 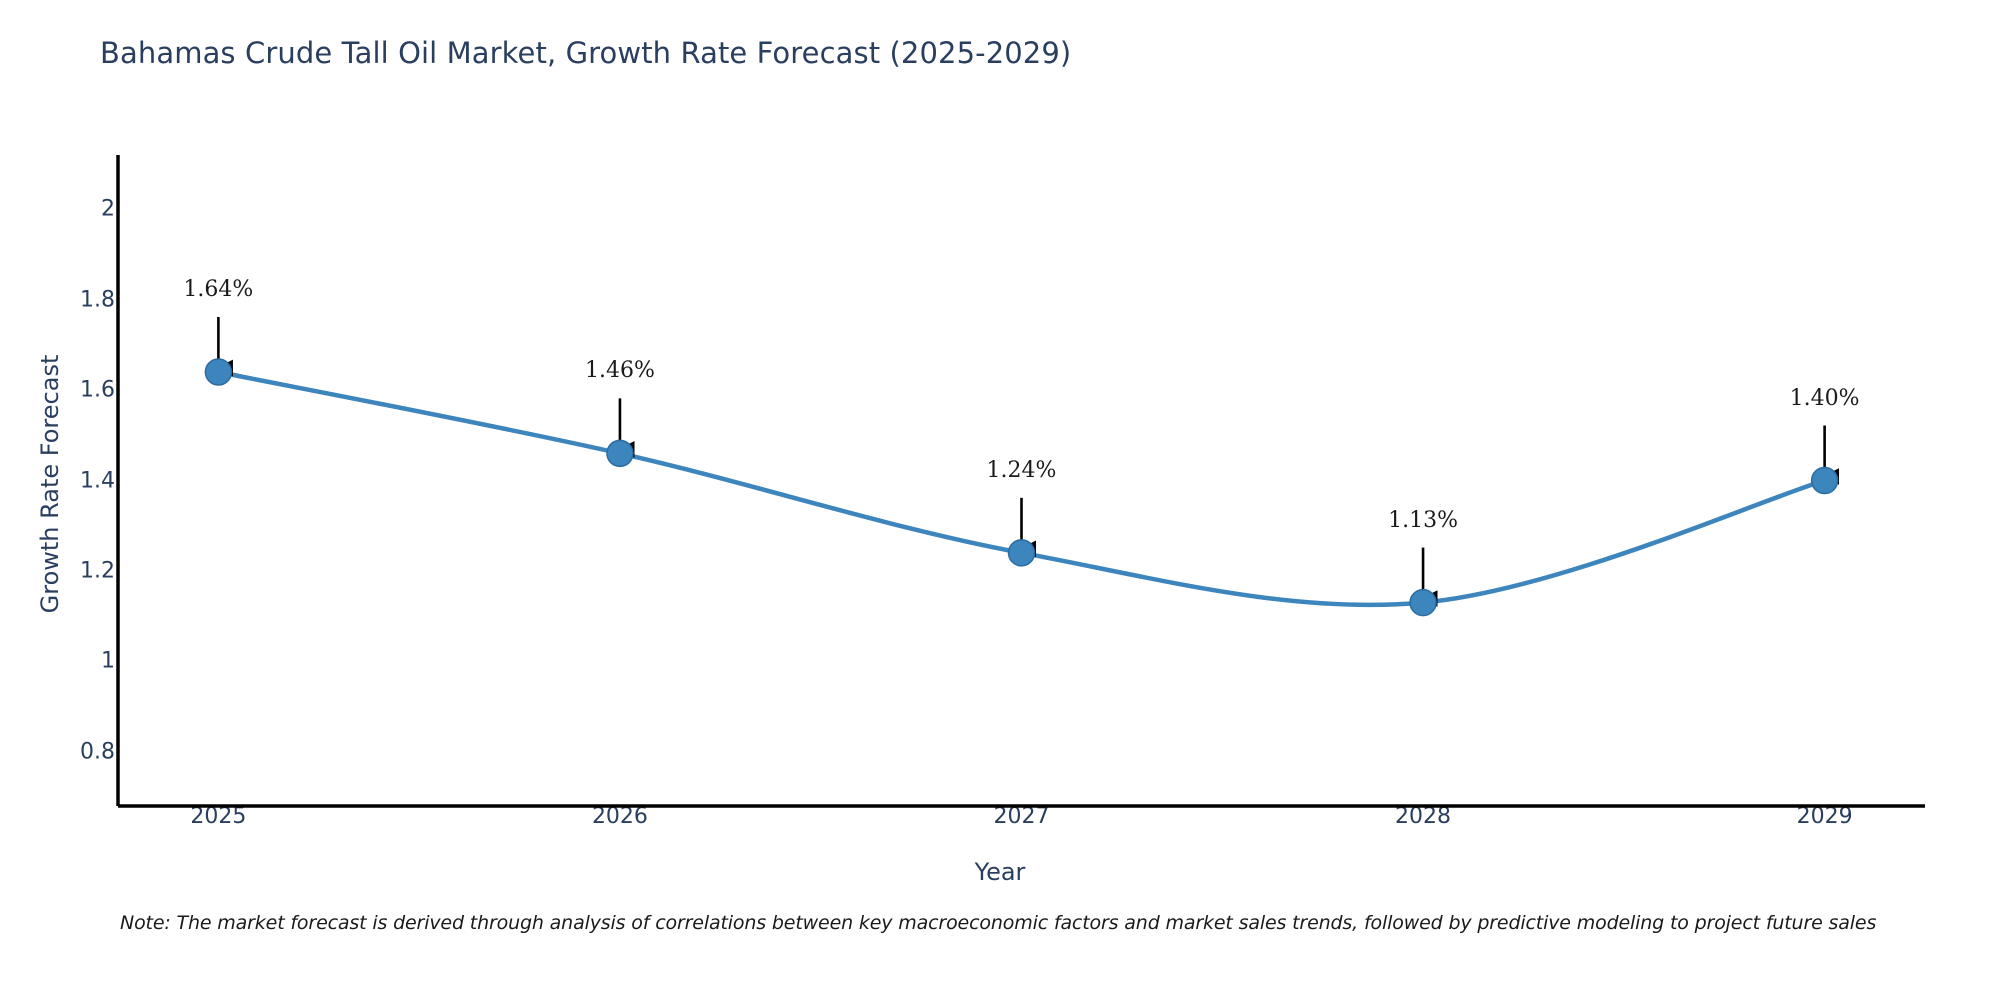 What do you see at coordinates (97, 752) in the screenshot?
I see `y-tick-label: 0.8` at bounding box center [97, 752].